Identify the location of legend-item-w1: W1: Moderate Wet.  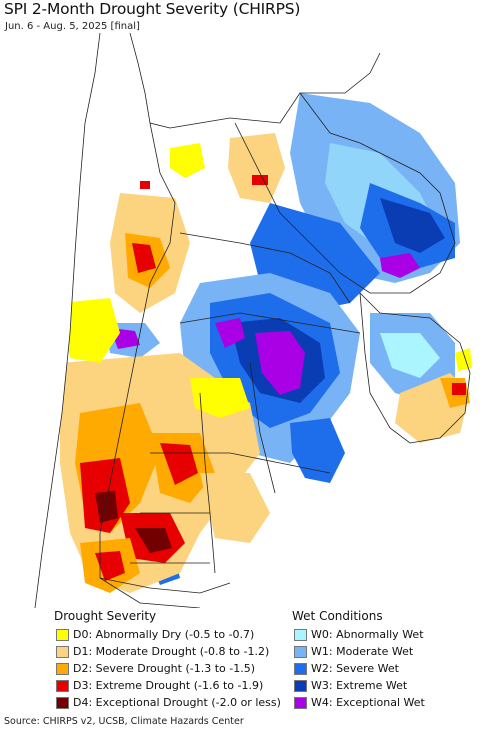
(359, 651).